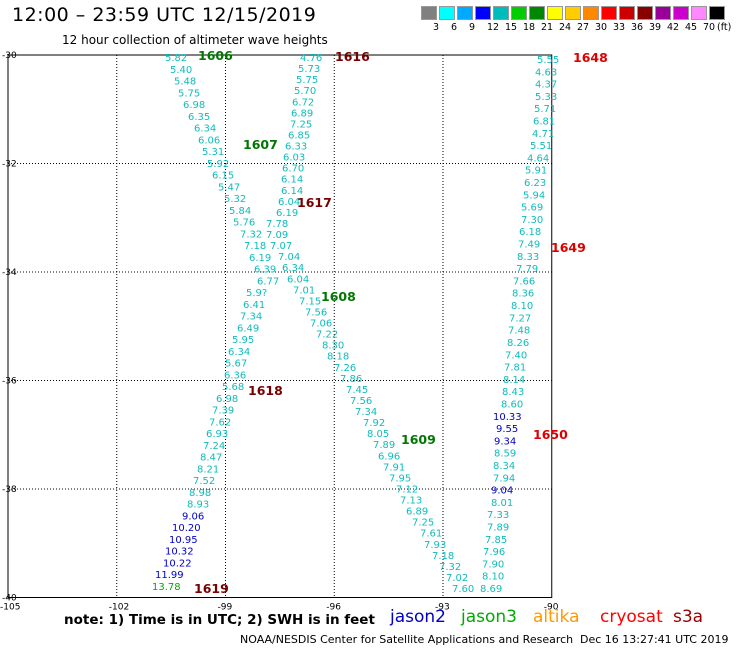 This screenshot has width=740, height=650. Describe the element at coordinates (9, 382) in the screenshot. I see `lat-label: -36` at that location.